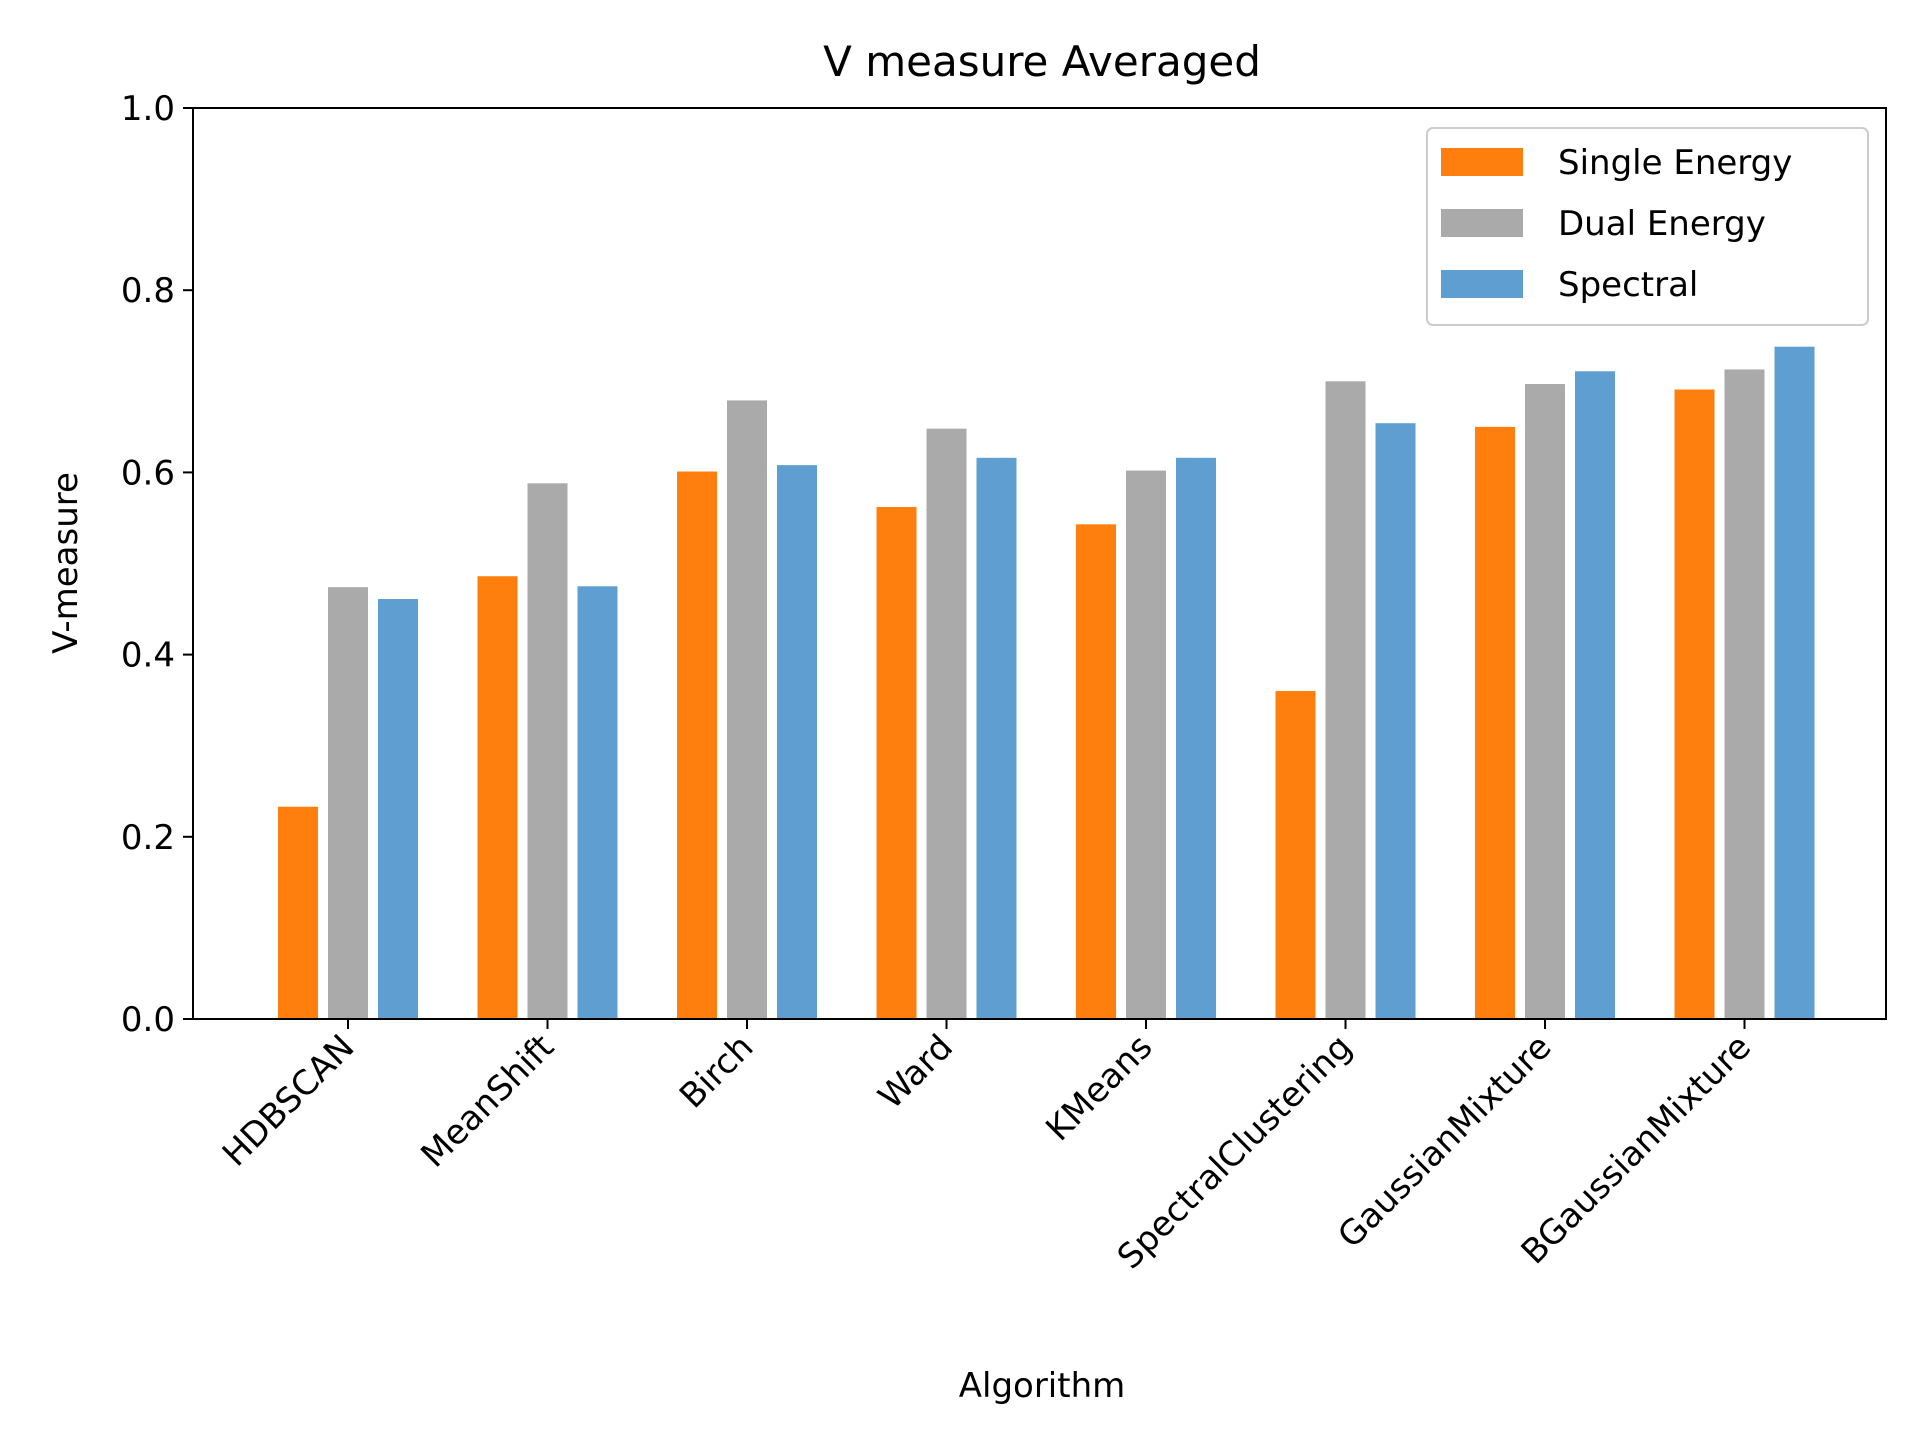 This screenshot has height=1440, width=1920. Describe the element at coordinates (1628, 285) in the screenshot. I see `legend-label-spectral: Spectral` at that location.